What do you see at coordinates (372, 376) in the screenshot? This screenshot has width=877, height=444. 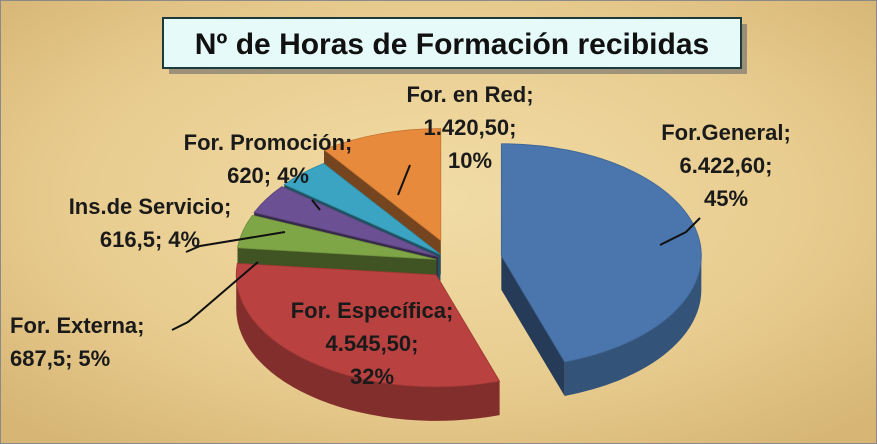 I see `label-percent: 32%` at bounding box center [372, 376].